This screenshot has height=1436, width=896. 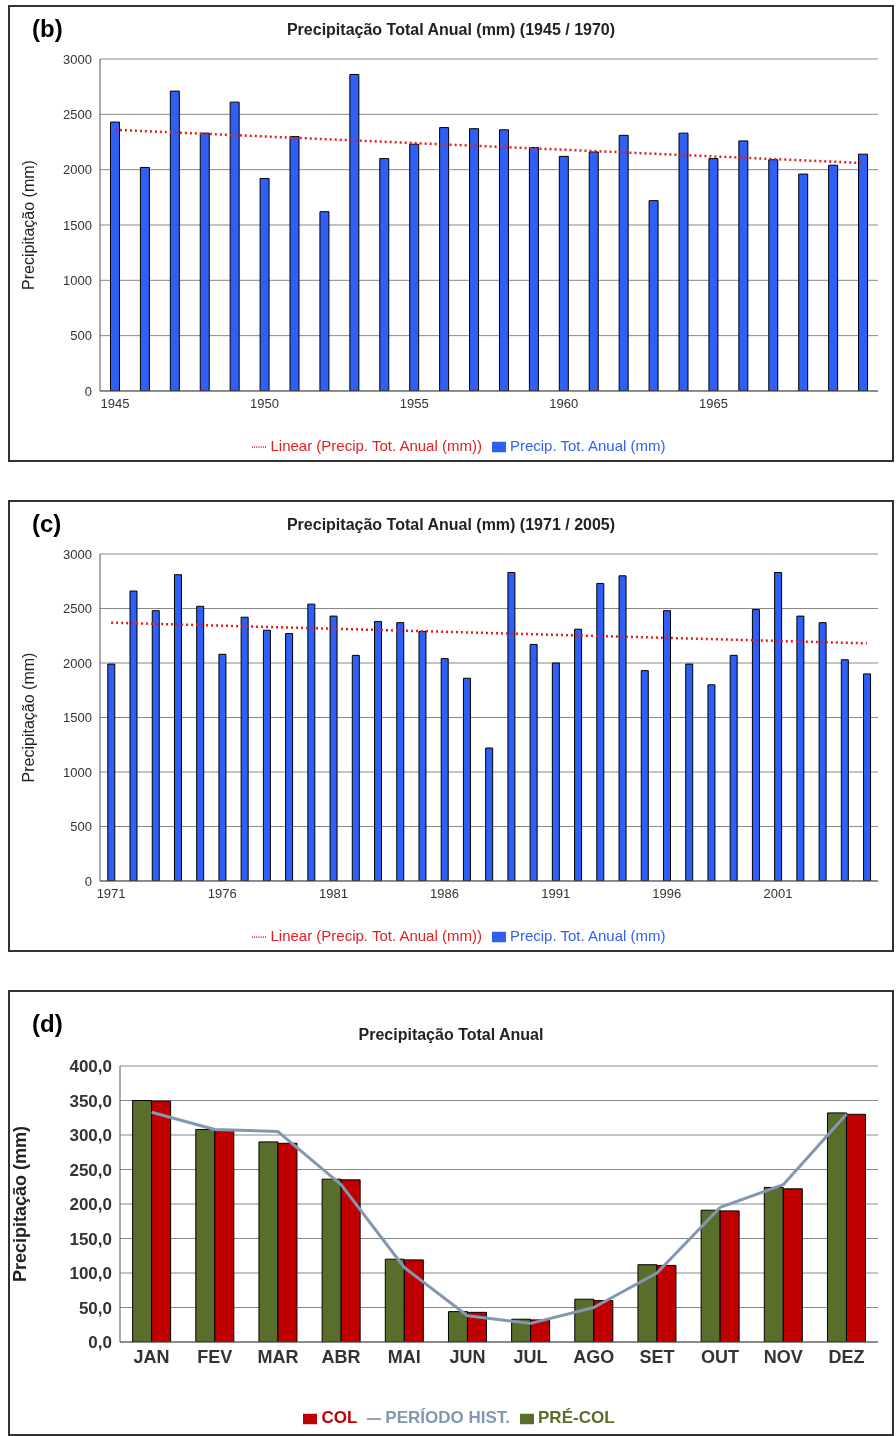 I want to click on x-tick-label: 1971, so click(x=111, y=894).